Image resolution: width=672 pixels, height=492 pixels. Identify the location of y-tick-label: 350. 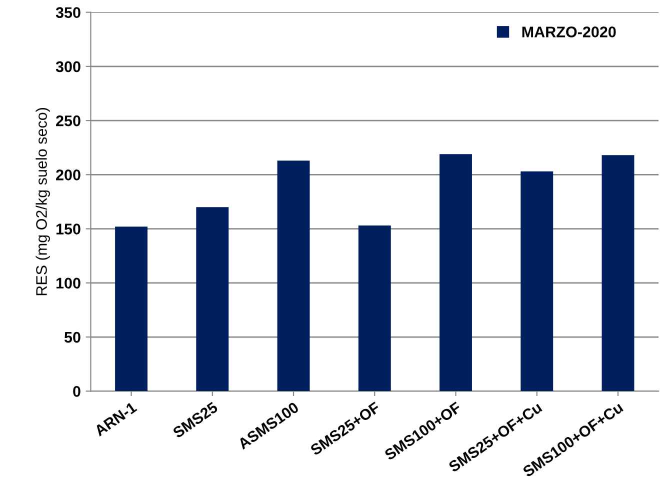
(68, 12).